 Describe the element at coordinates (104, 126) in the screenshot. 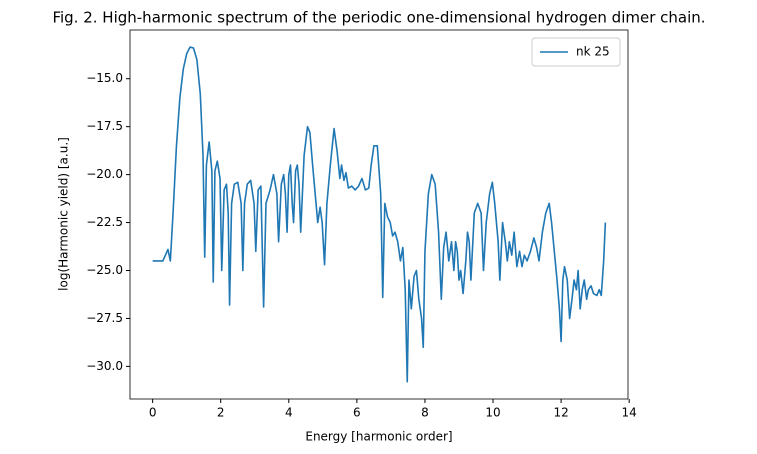

I see `y-tick-label: −17.5` at that location.